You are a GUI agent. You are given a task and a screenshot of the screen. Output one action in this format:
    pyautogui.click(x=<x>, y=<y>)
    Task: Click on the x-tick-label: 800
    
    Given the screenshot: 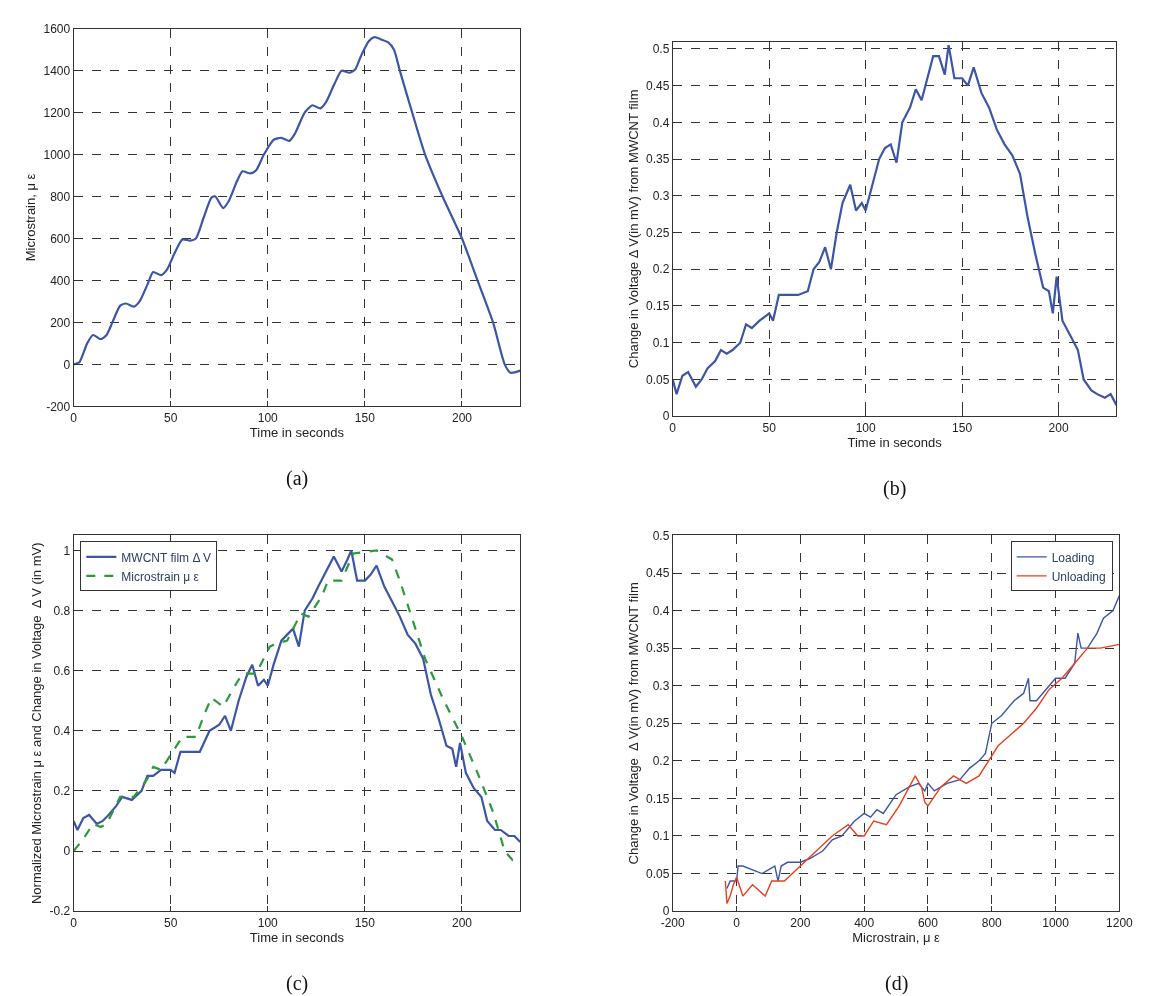 What is the action you would take?
    pyautogui.click(x=992, y=922)
    